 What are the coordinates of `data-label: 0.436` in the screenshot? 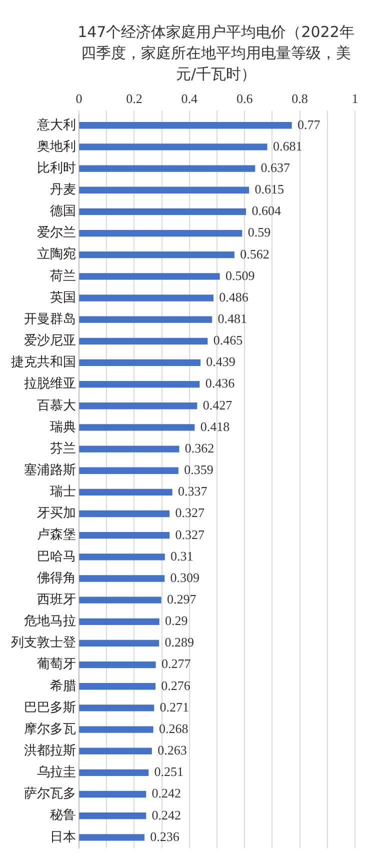 It's located at (220, 383).